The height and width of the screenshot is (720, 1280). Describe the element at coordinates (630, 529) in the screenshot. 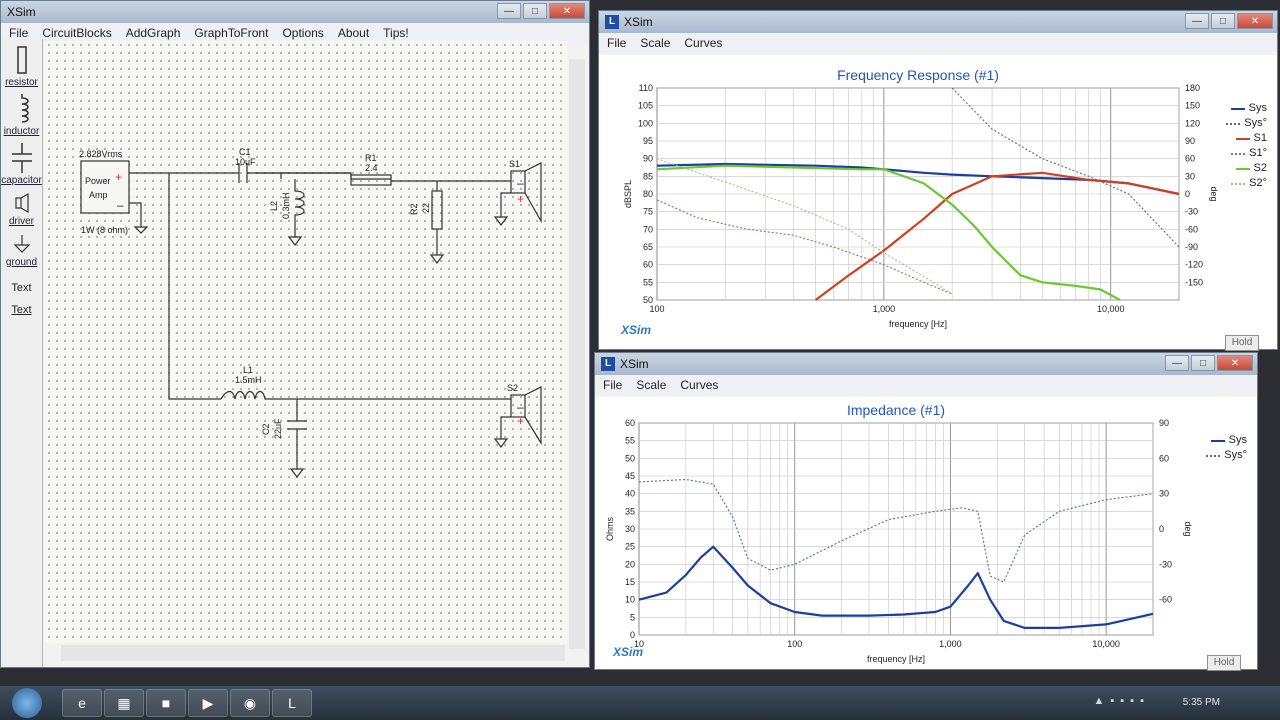

I see `y-tick-label: 30` at that location.